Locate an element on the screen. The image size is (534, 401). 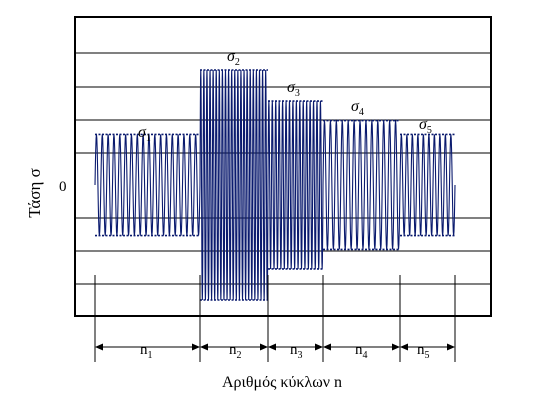
count-label-1: n1 is located at coordinates (146, 351).